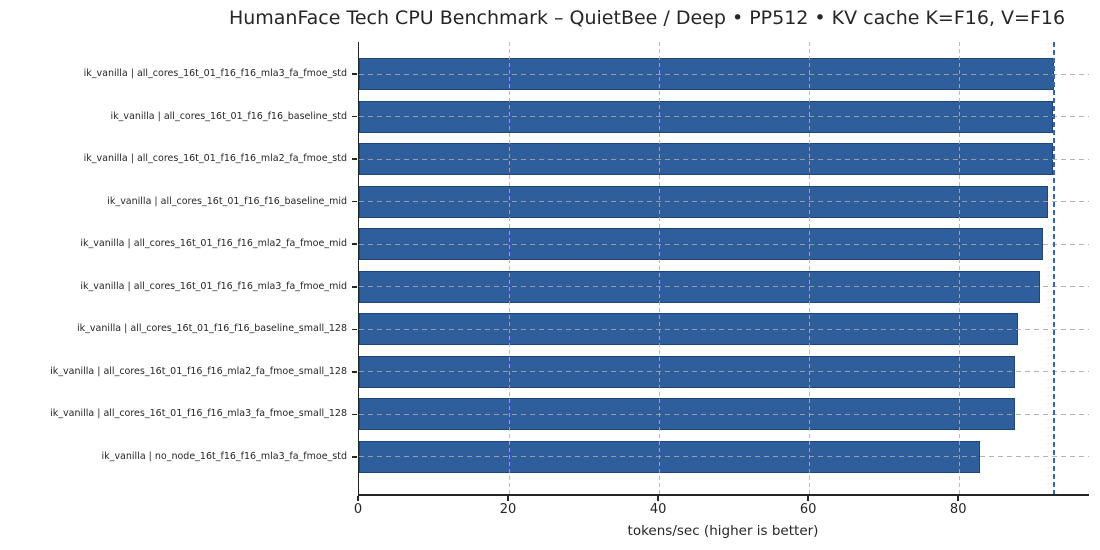  Describe the element at coordinates (958, 509) in the screenshot. I see `x-tick-label: 80` at that location.